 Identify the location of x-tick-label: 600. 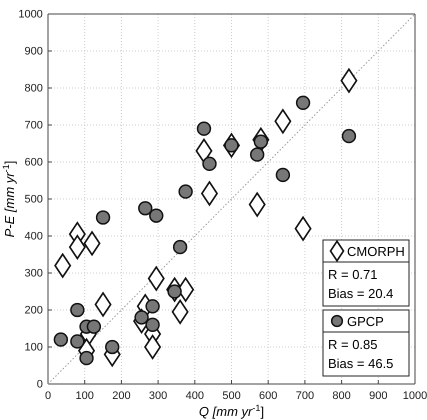
(268, 396).